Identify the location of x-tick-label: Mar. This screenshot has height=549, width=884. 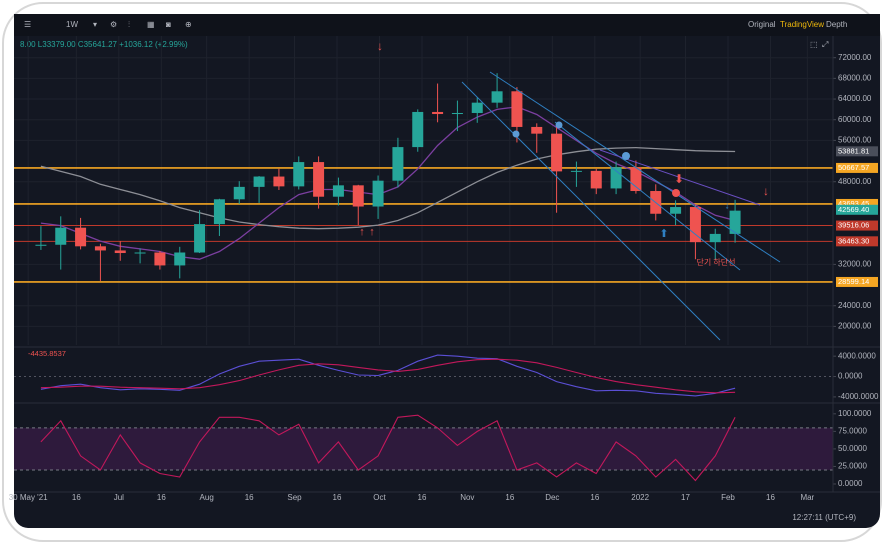
(807, 497).